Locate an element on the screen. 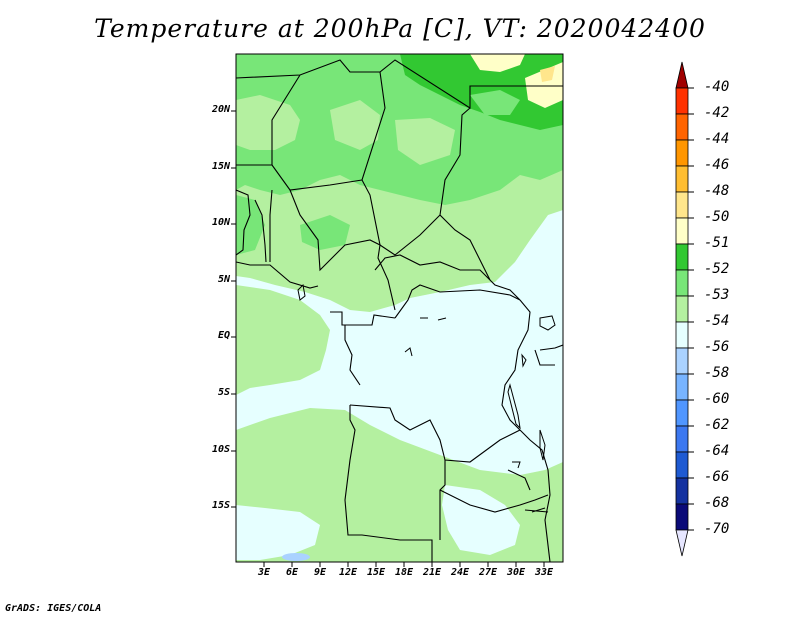 This screenshot has width=800, height=618. band-minus54-southcentral is located at coordinates (481, 520).